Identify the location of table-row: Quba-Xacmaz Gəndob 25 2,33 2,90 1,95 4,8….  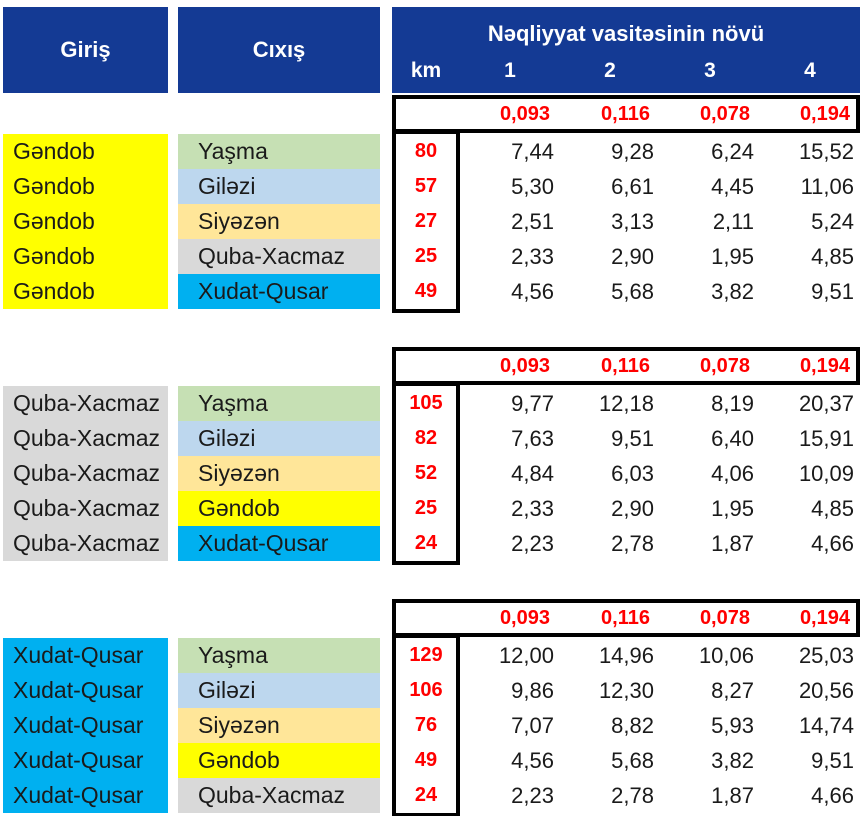
(434, 508).